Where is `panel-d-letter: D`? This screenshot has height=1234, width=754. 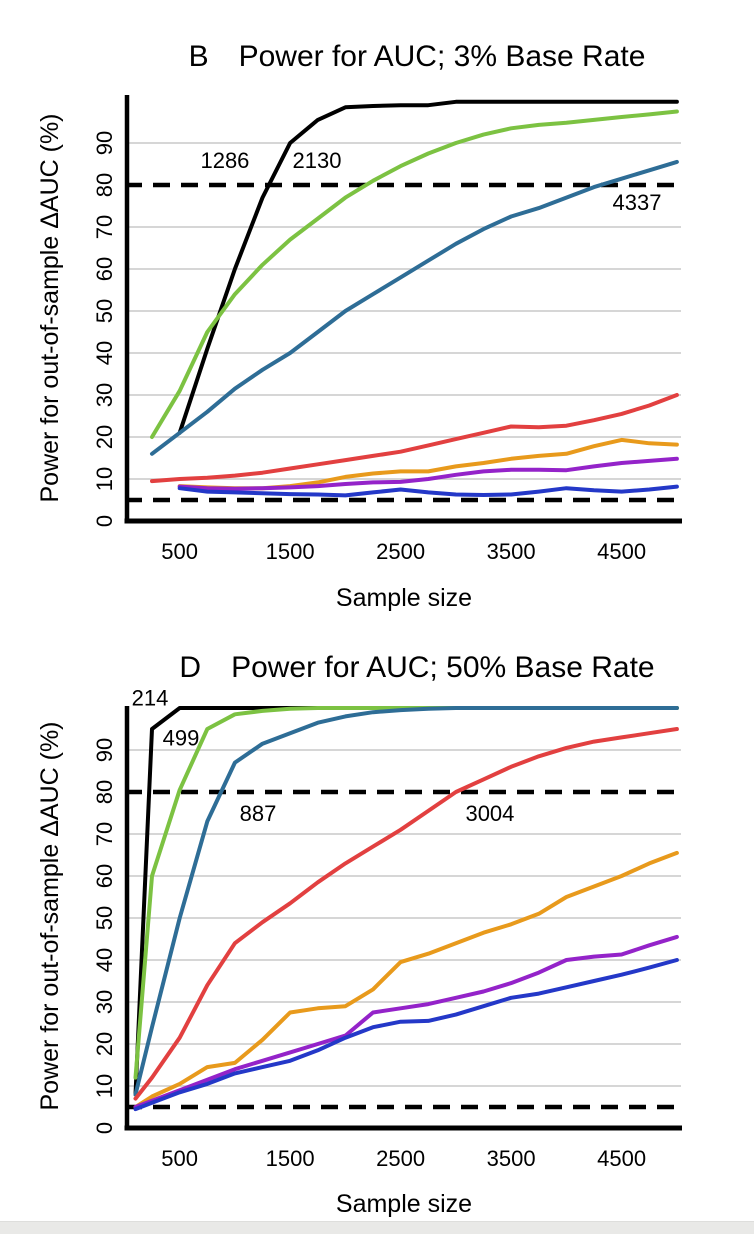
panel-d-letter: D is located at coordinates (190, 667).